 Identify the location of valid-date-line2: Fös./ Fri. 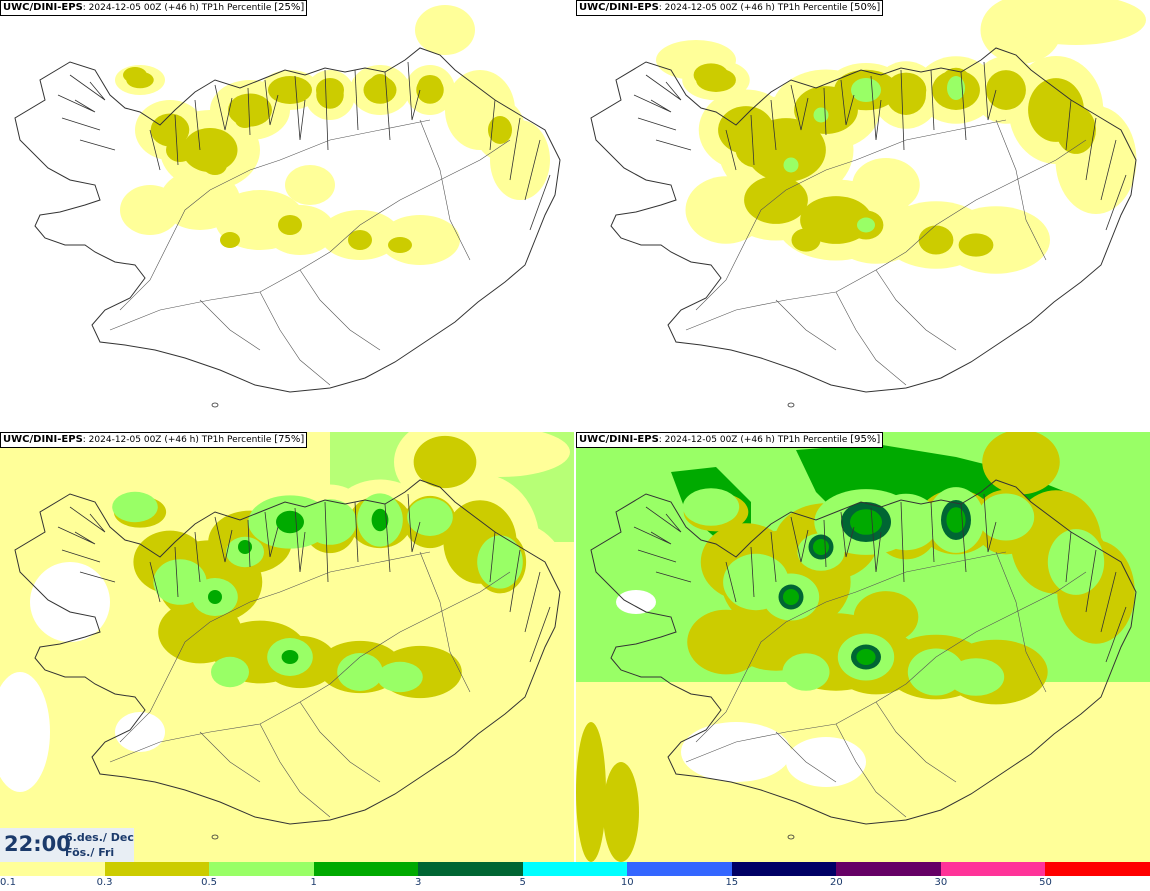
(90, 852).